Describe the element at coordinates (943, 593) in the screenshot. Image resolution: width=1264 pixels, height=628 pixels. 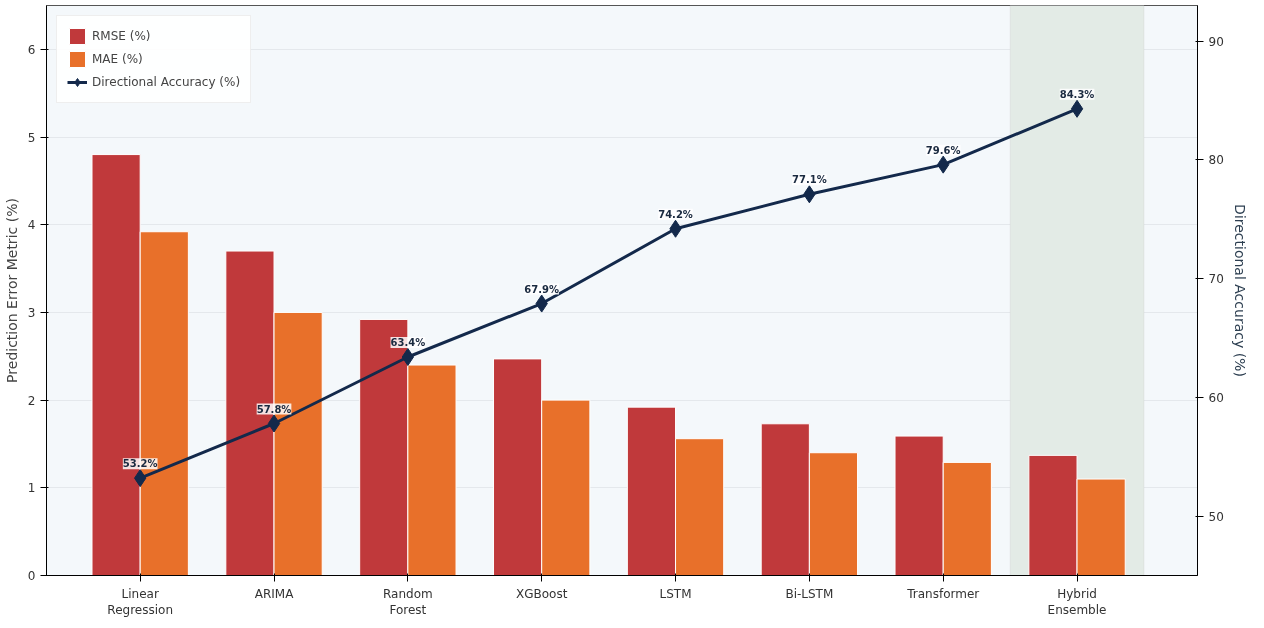
I see `x-tick-label: Transformer` at that location.